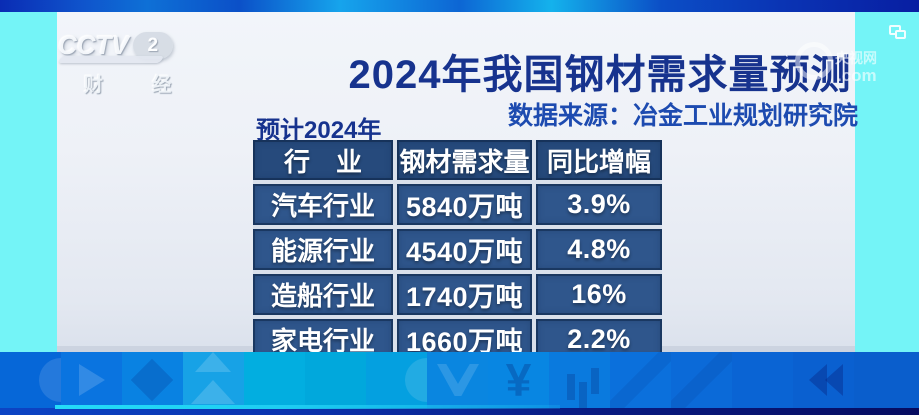  Describe the element at coordinates (127, 63) in the screenshot. I see `cctv2-finance-logo: CCTV 2 财 经` at that location.